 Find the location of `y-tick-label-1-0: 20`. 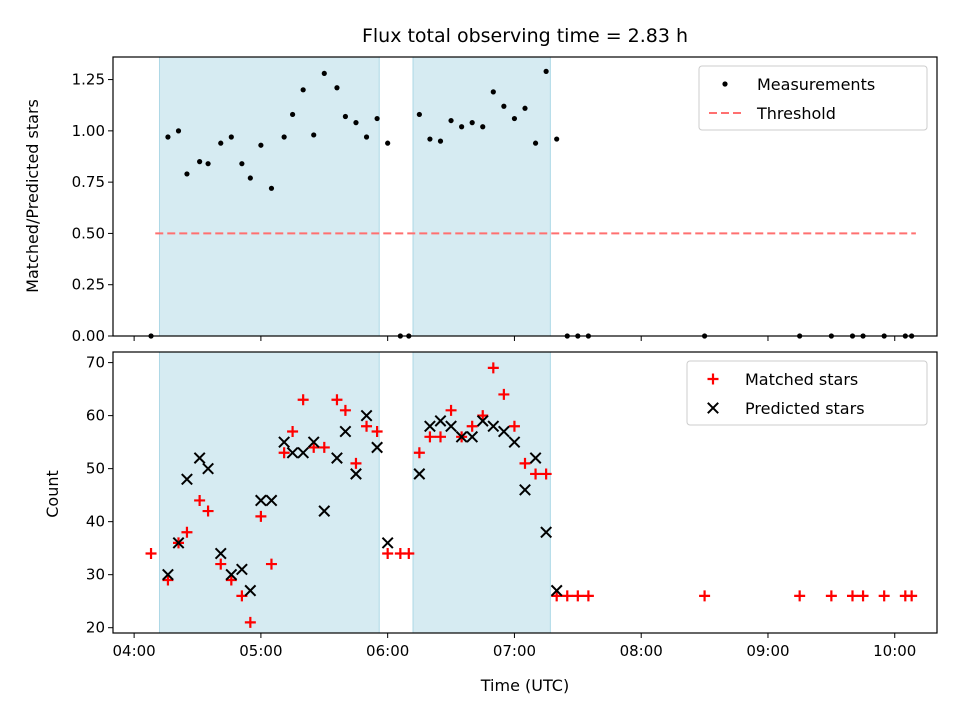

y-tick-label-1-0: 20 is located at coordinates (95, 628).